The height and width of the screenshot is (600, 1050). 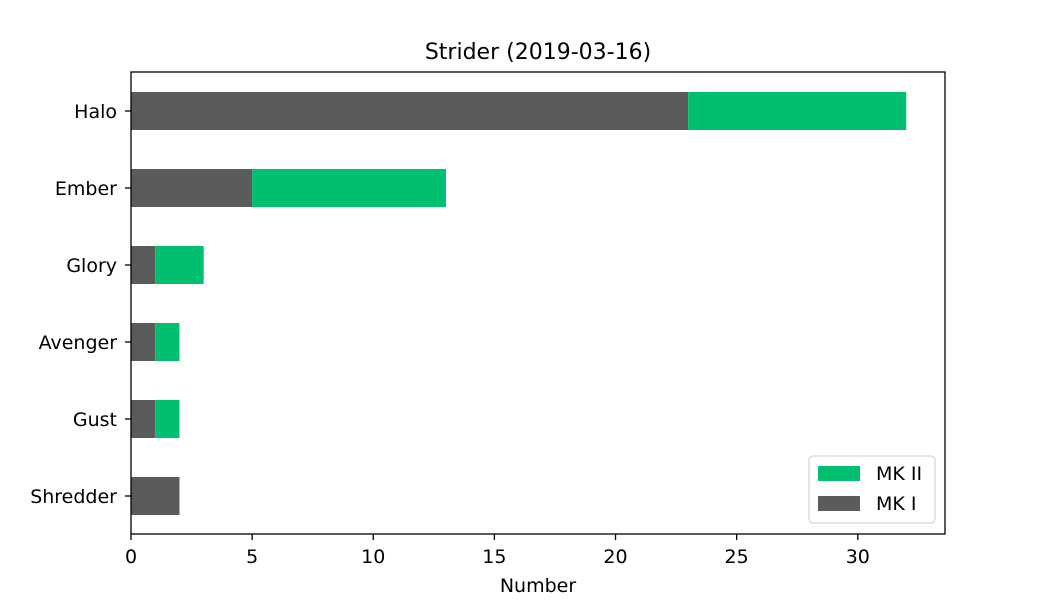 What do you see at coordinates (494, 557) in the screenshot?
I see `x-tick-label: 15` at bounding box center [494, 557].